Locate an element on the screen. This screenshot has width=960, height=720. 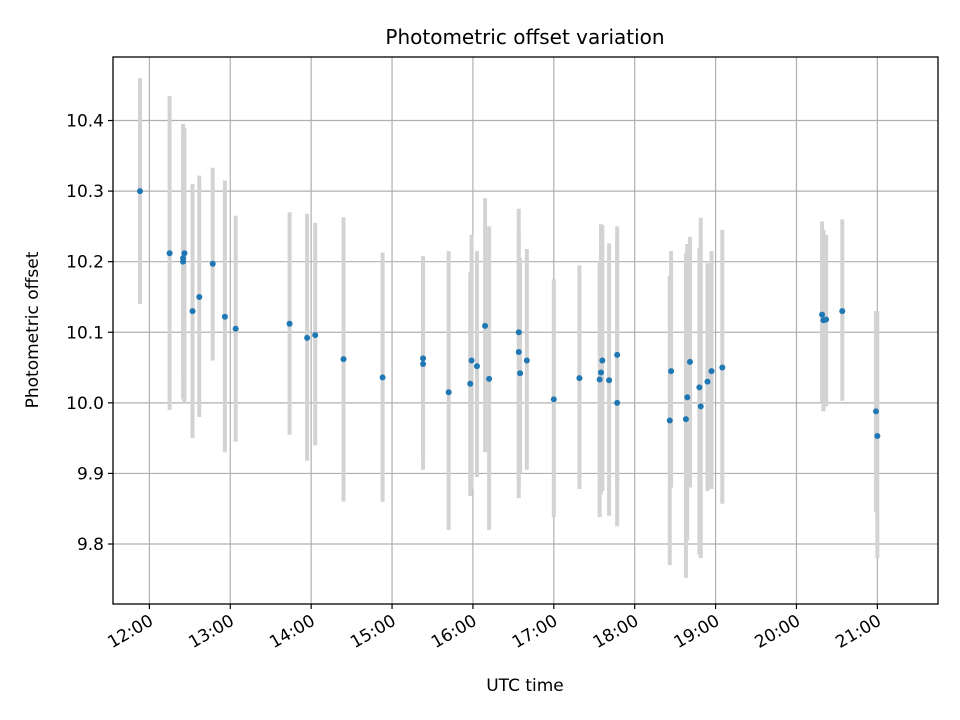
y-tick-label: 9.9 is located at coordinates (90, 474).